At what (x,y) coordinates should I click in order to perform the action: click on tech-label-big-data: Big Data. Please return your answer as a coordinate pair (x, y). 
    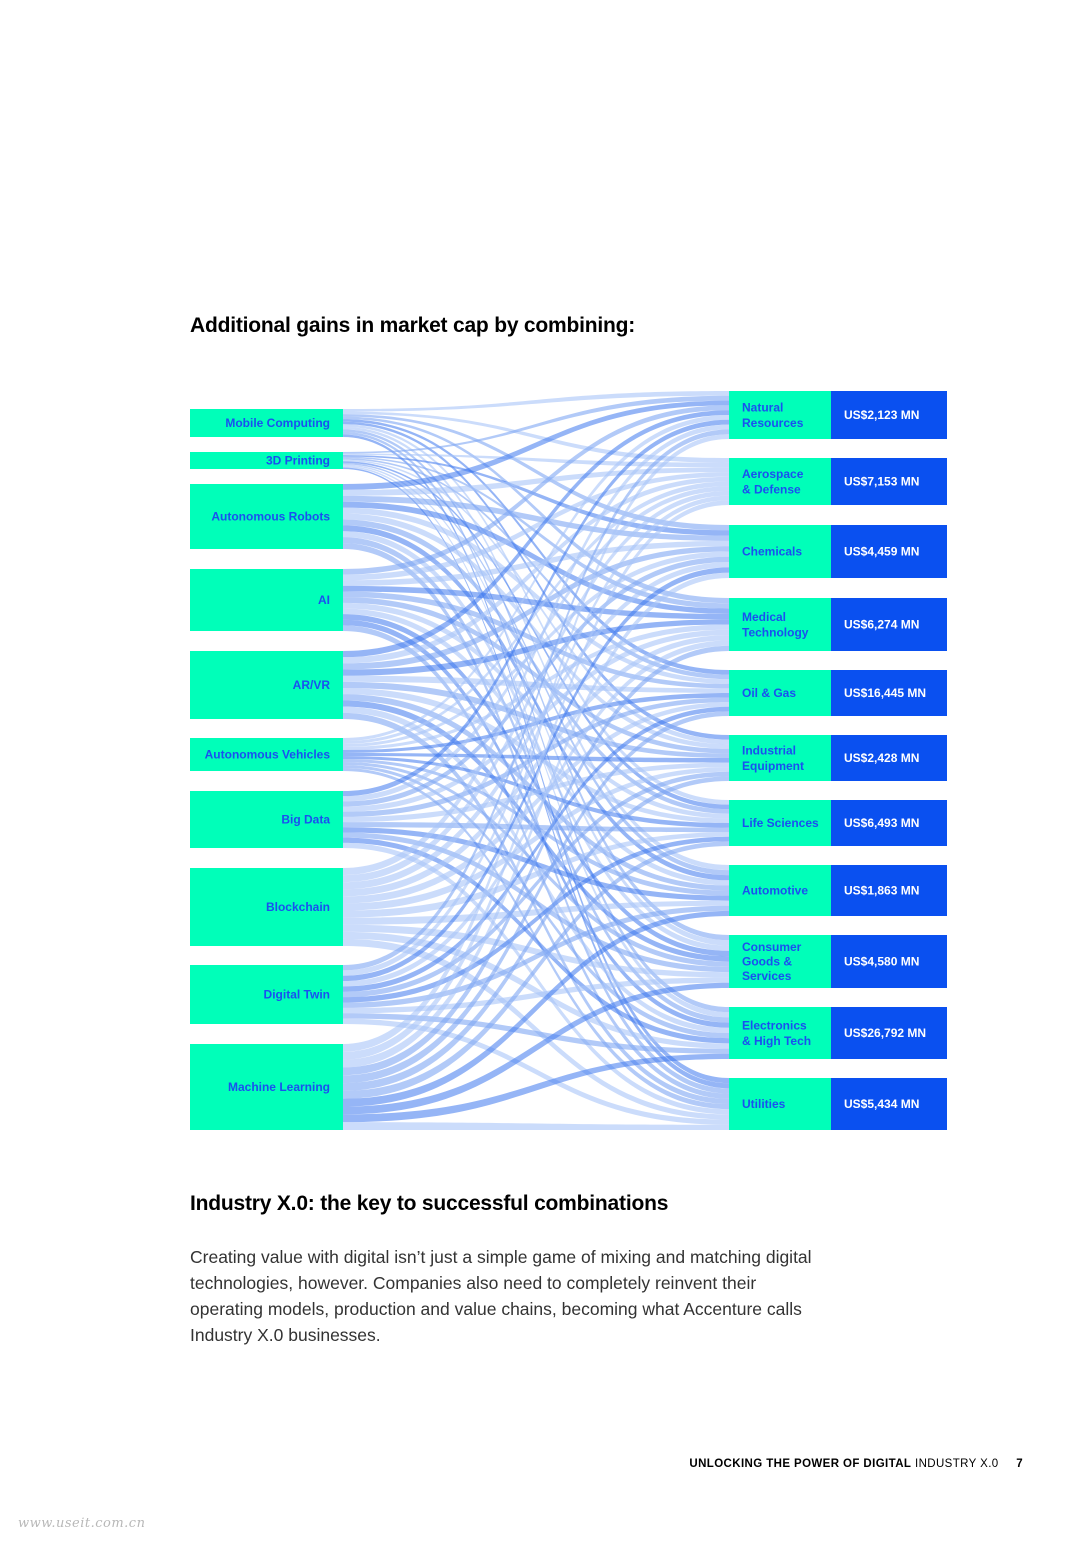
    Looking at the image, I should click on (305, 820).